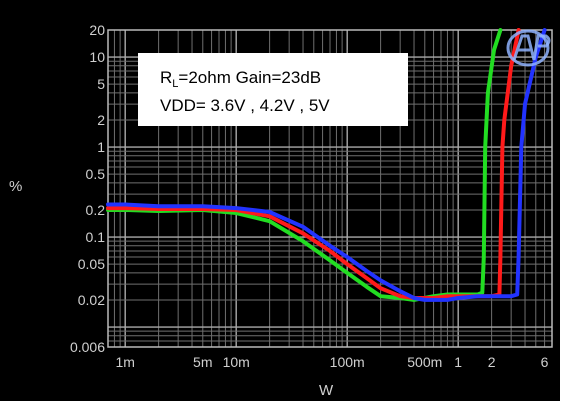 The height and width of the screenshot is (401, 568). What do you see at coordinates (96, 210) in the screenshot?
I see `y-tick-label: 0.2` at bounding box center [96, 210].